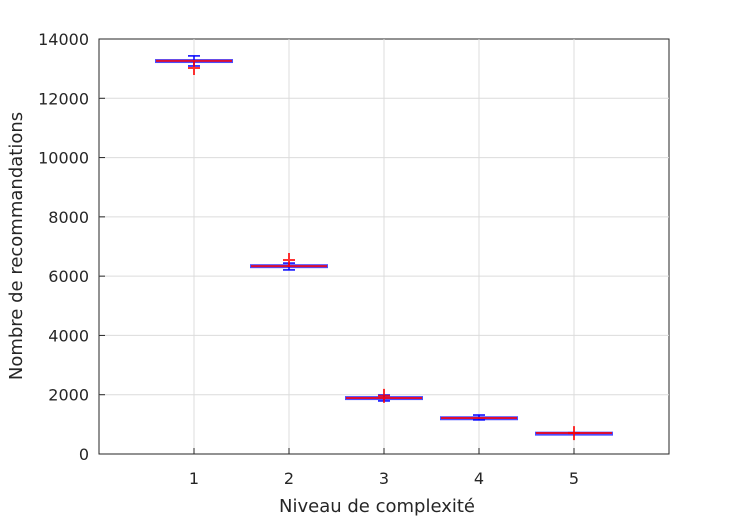 This screenshot has height=519, width=740. Describe the element at coordinates (63, 39) in the screenshot. I see `y-tick-label: 14000` at that location.